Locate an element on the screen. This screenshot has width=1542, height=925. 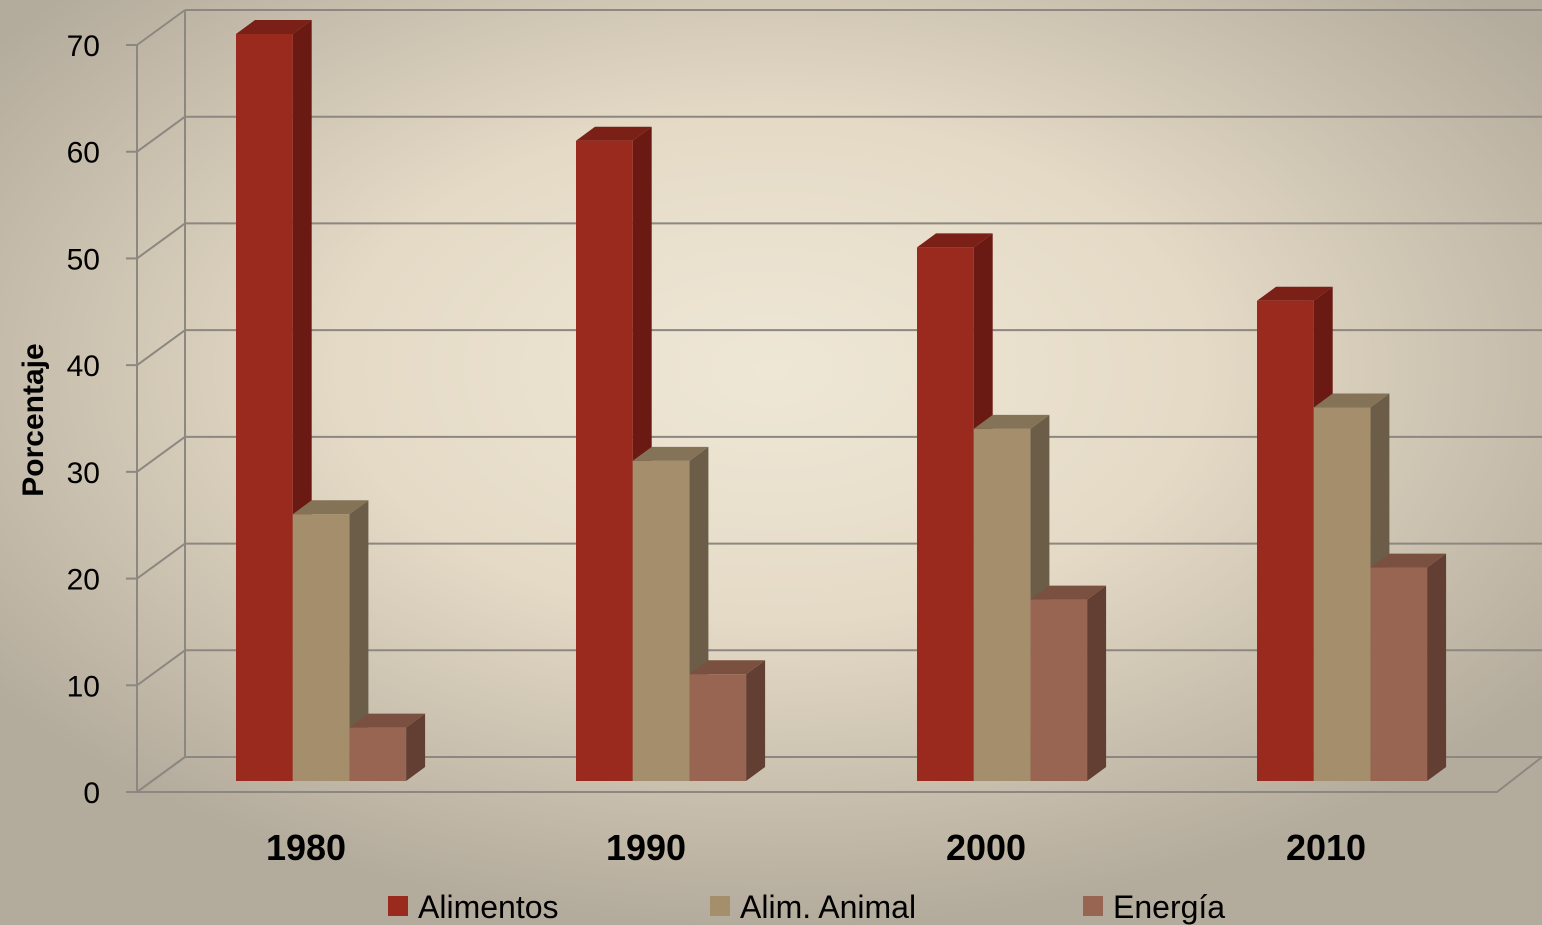
legend-label: Energía is located at coordinates (1169, 907).